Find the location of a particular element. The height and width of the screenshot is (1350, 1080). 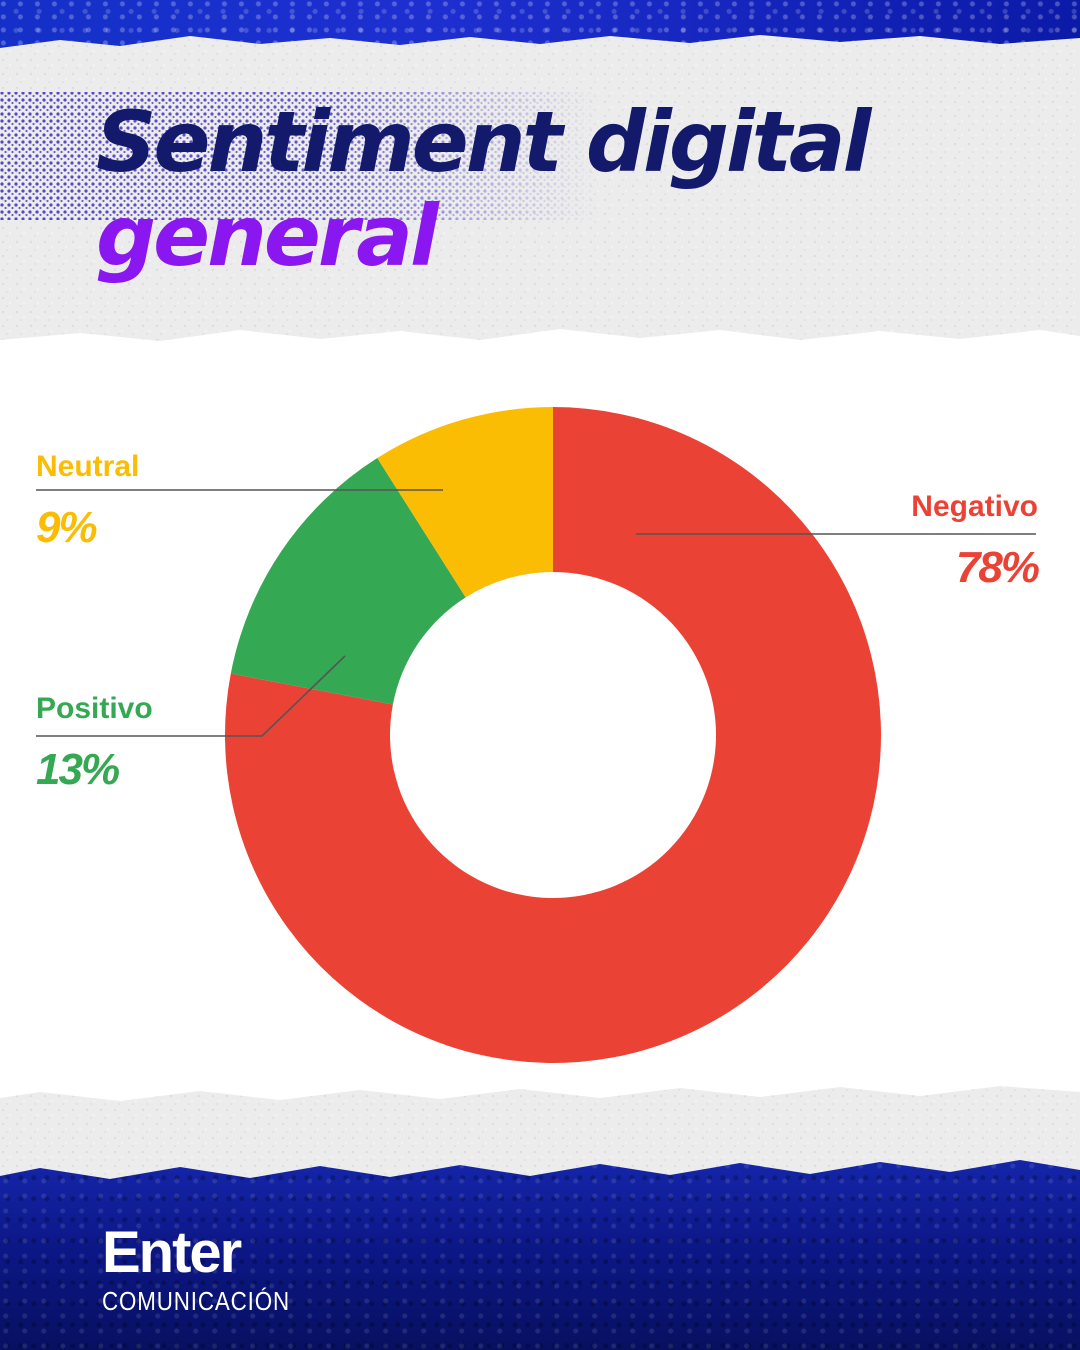

title-line-2: general is located at coordinates (267, 236).